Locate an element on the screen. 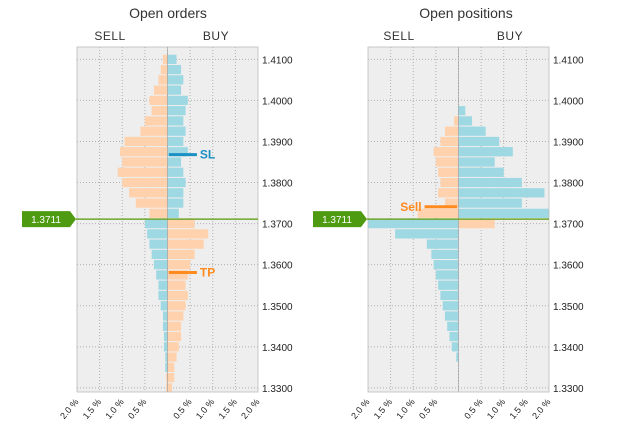 This screenshot has height=432, width=631. positions-x-tick-label: 1.5 % is located at coordinates (383, 409).